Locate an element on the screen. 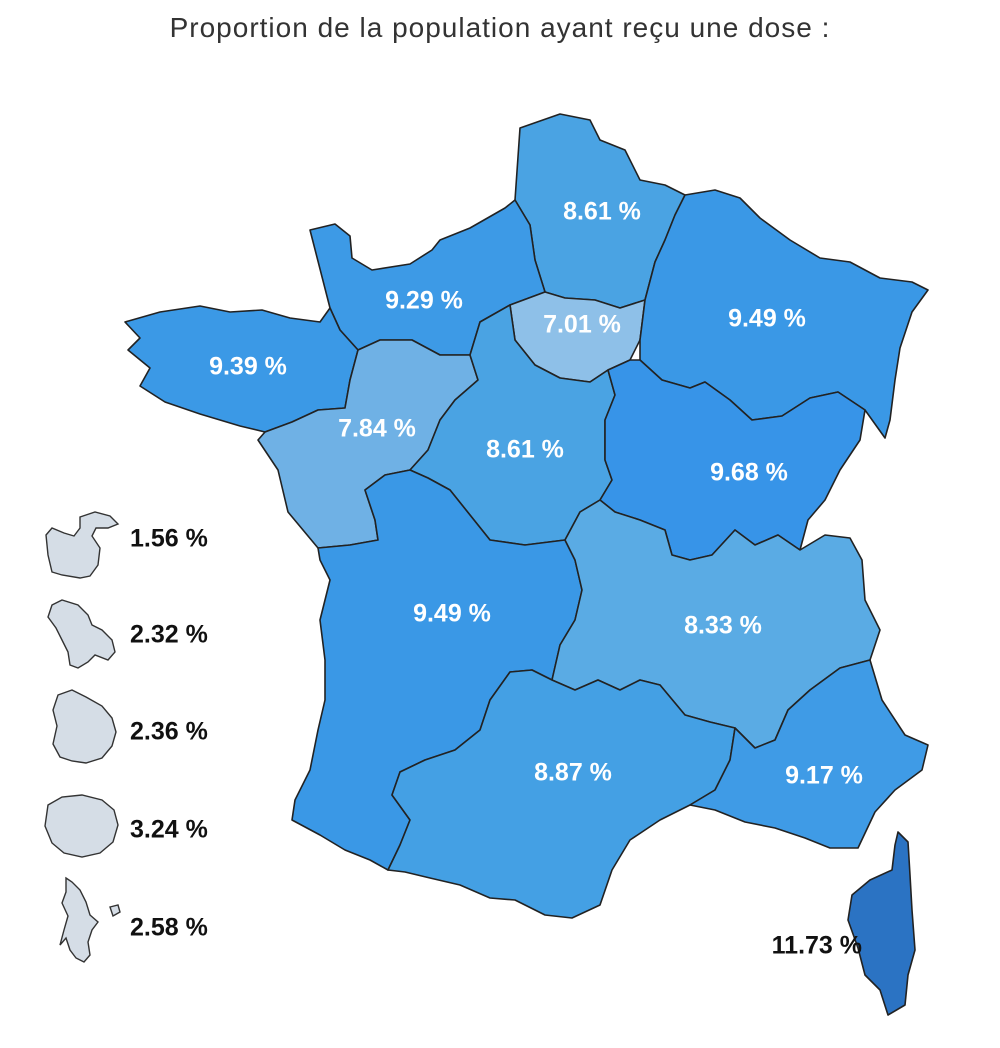 The width and height of the screenshot is (1000, 1048). label-centre-val-de-loire: 8.61 % is located at coordinates (525, 450).